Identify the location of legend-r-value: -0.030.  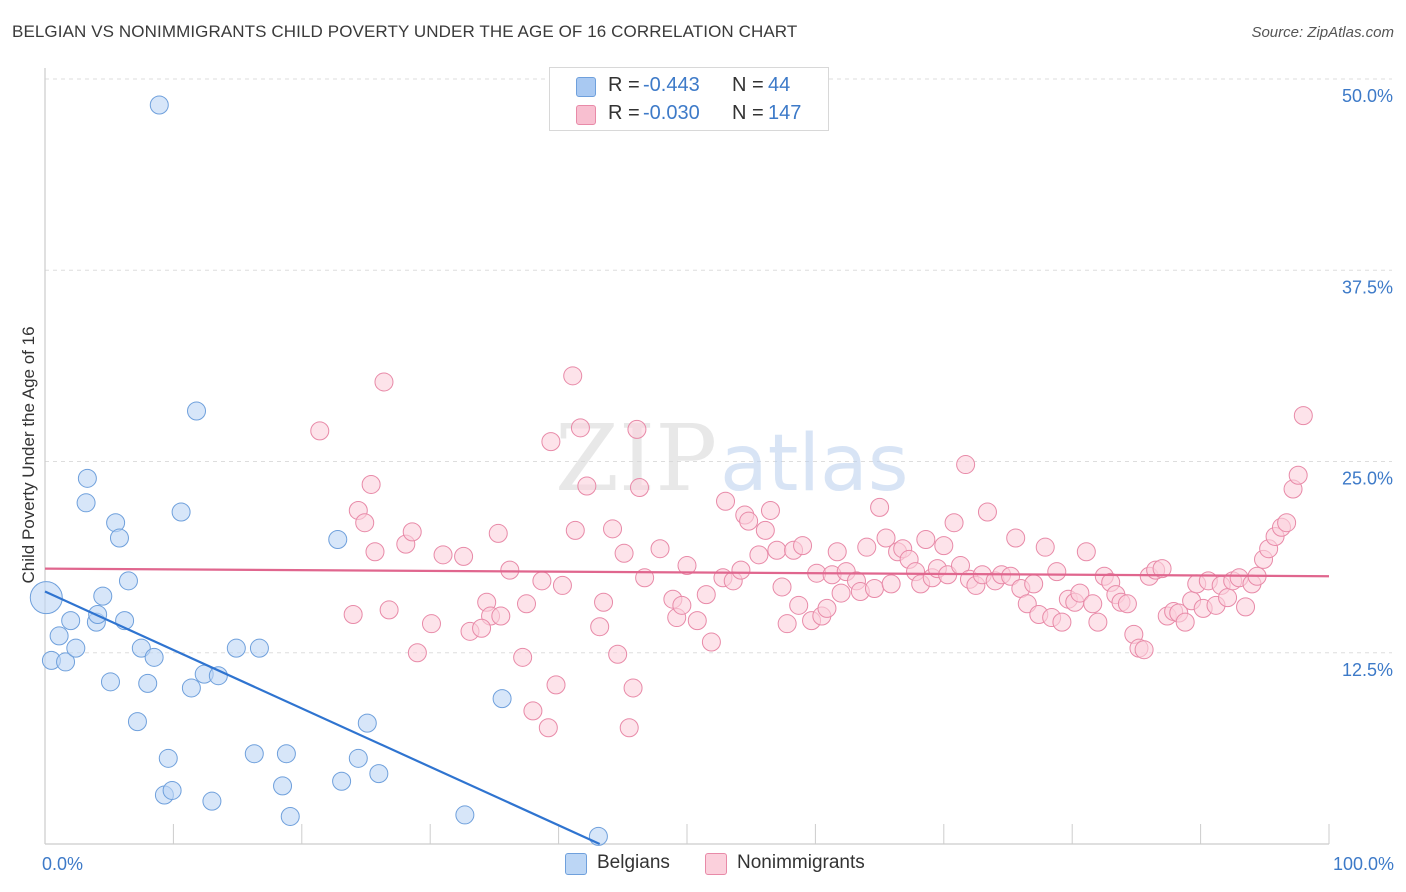
(671, 113).